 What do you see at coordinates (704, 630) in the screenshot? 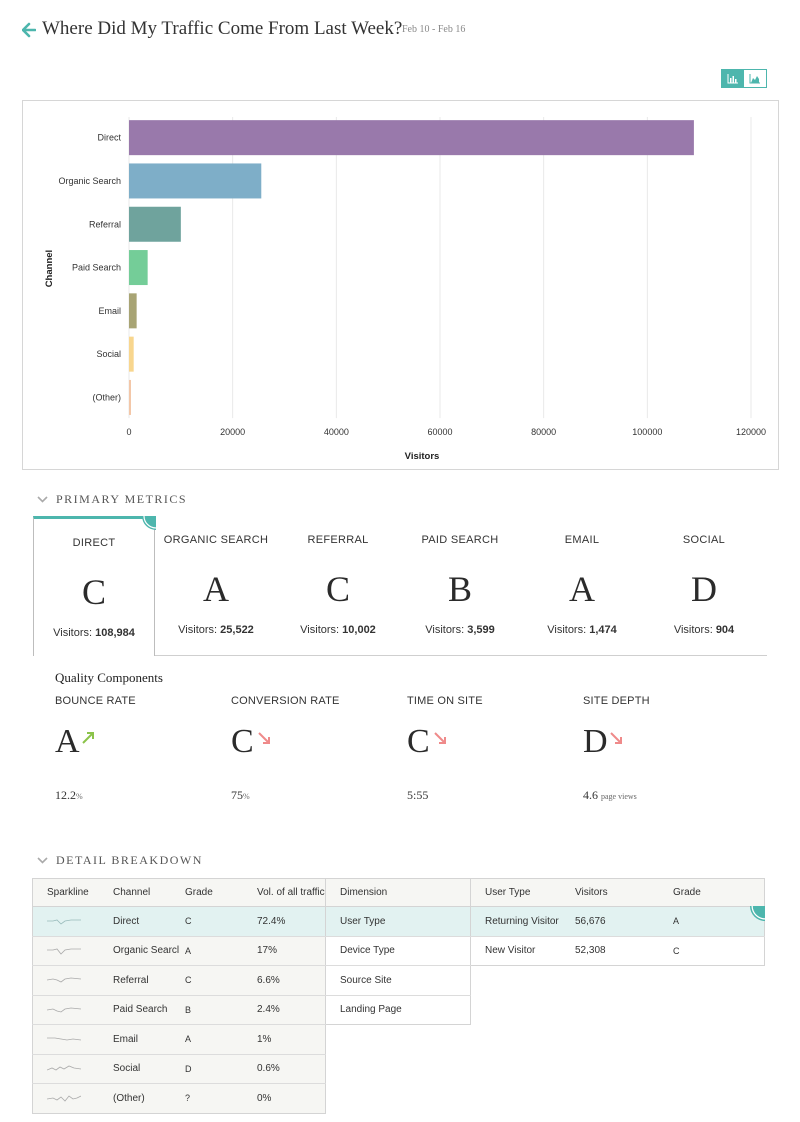
I see `channel-card-visitors: Visitors: 904` at bounding box center [704, 630].